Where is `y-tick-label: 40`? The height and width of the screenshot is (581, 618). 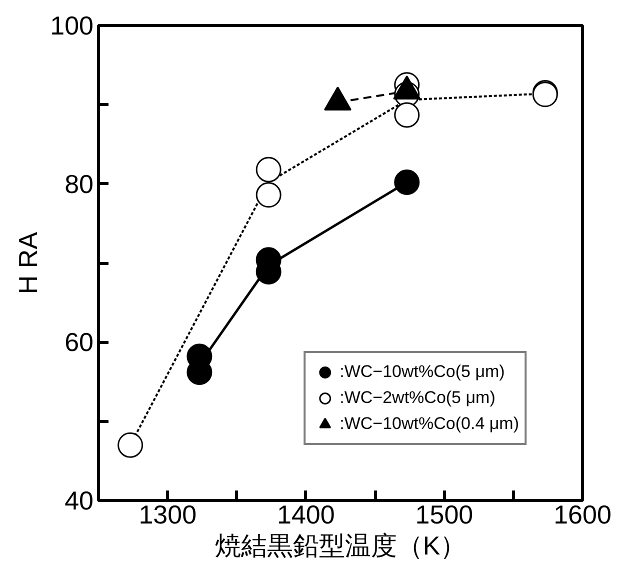
y-tick-label: 40 is located at coordinates (79, 501).